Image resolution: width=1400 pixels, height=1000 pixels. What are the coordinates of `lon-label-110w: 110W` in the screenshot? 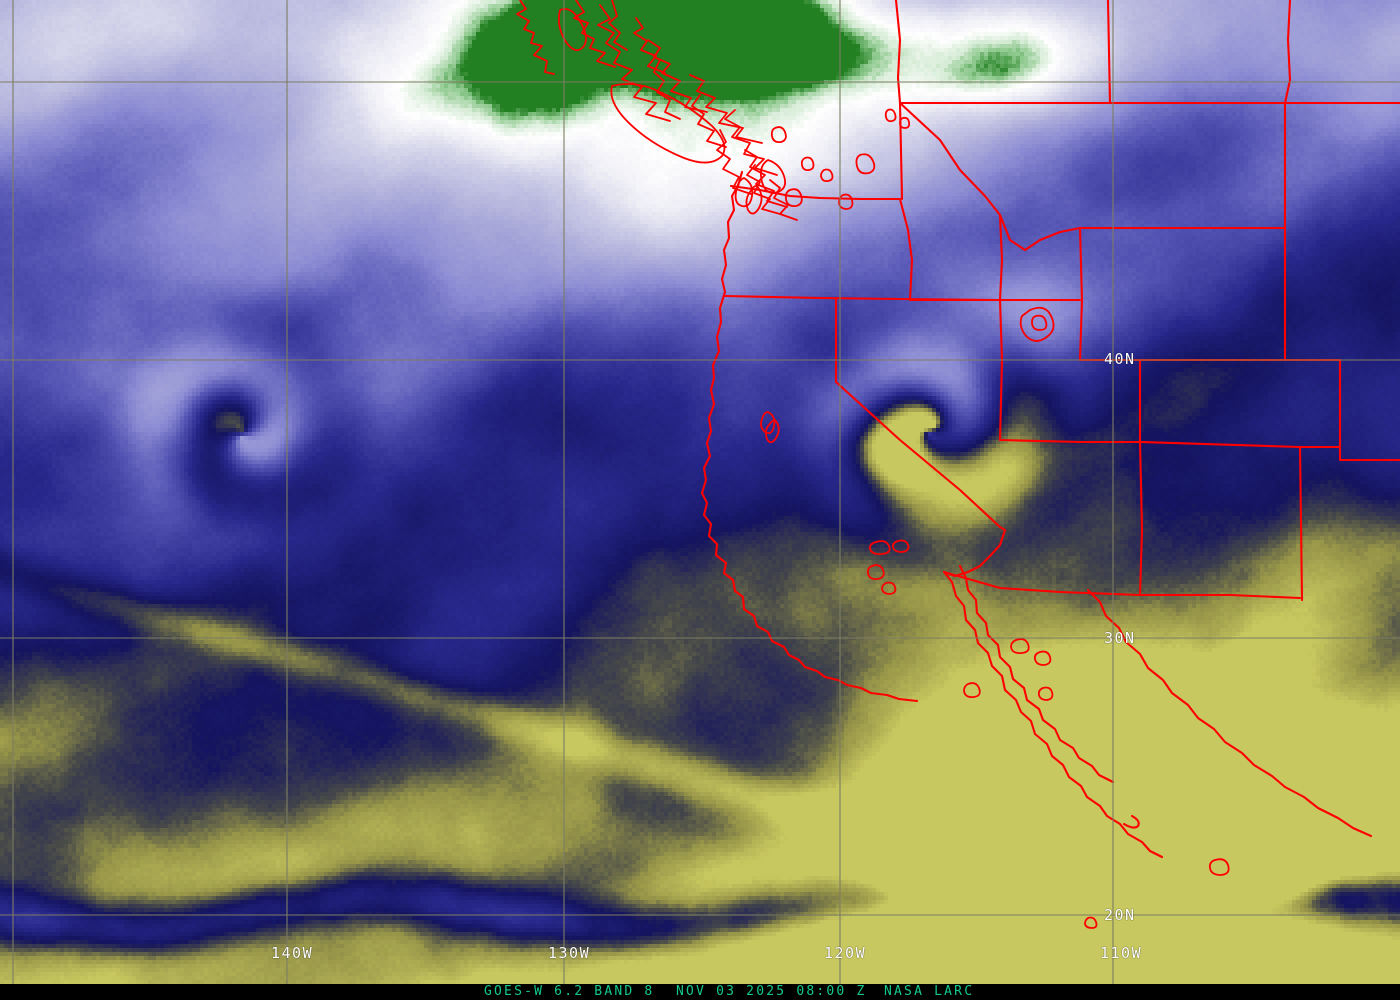 It's located at (1121, 953).